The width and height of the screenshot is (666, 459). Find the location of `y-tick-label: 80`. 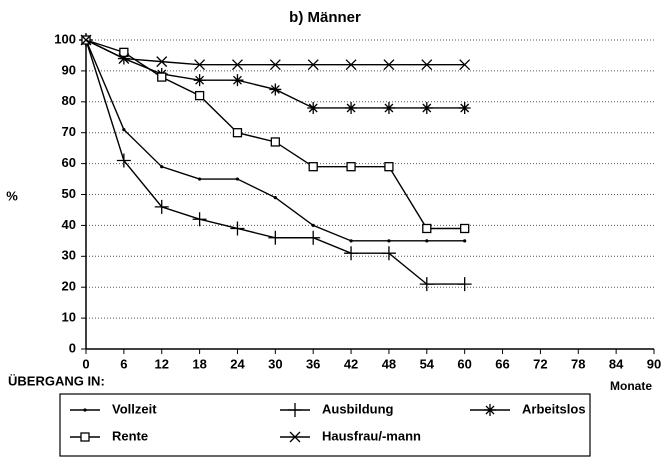

y-tick-label: 80 is located at coordinates (69, 100).